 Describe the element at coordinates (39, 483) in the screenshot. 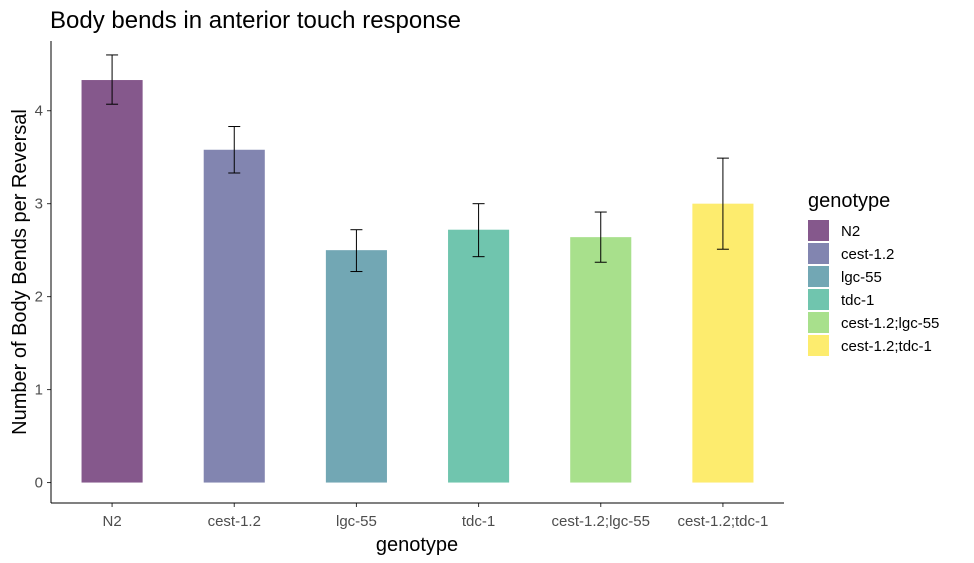

I see `y-tick-label: 0` at that location.